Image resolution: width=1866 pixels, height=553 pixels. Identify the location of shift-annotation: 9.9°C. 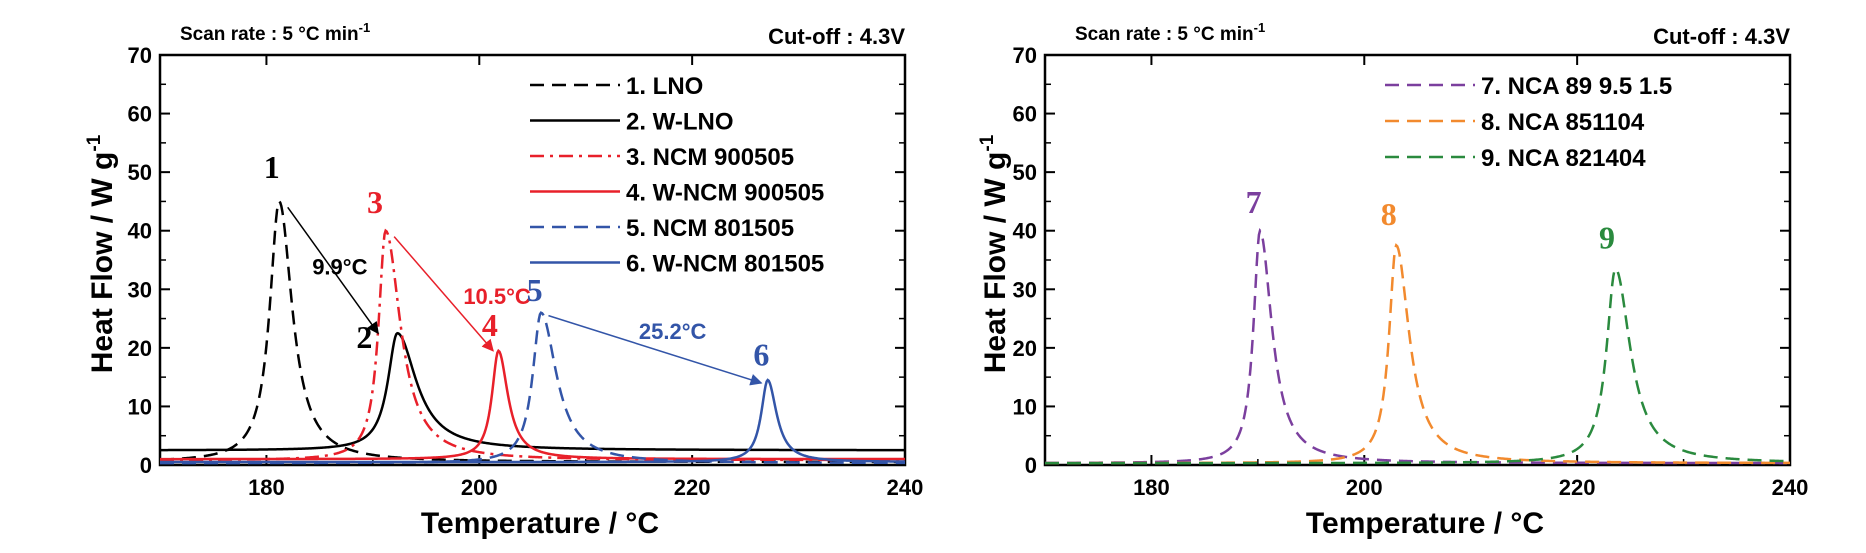
(339, 267).